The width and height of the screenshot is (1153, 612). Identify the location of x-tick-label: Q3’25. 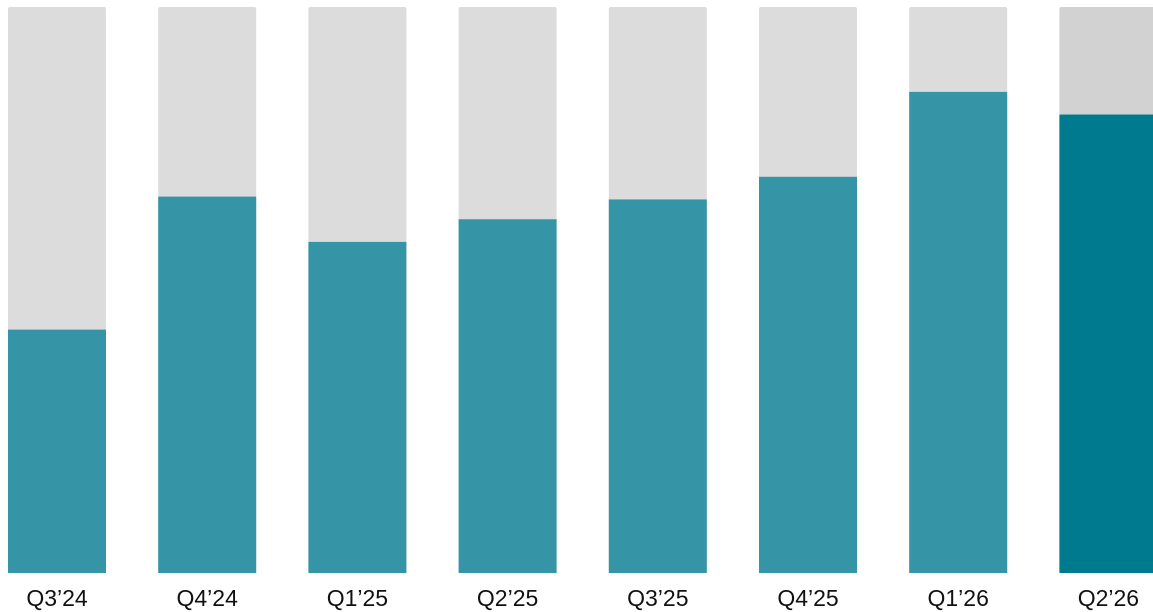
(657, 598).